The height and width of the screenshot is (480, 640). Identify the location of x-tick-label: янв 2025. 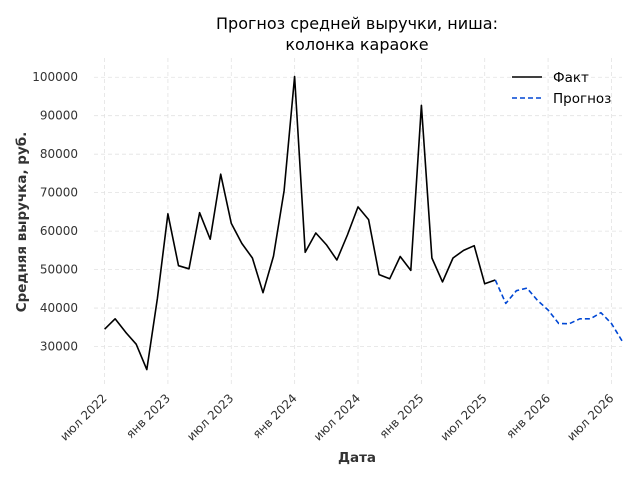
(402, 416).